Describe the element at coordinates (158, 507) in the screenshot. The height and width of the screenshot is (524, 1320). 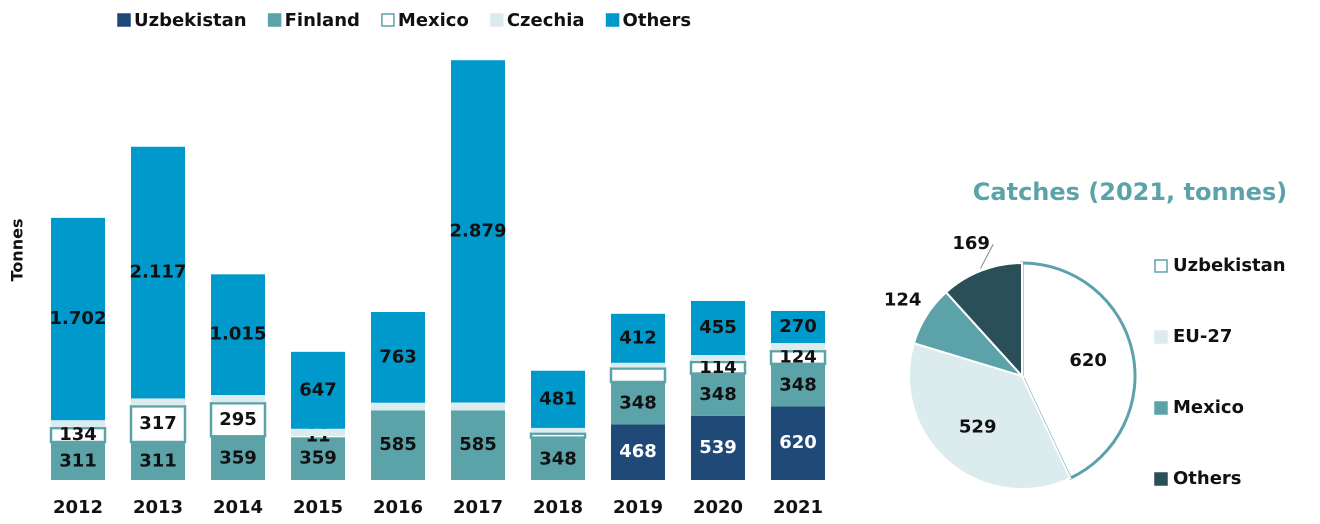
I see `x-tick-label: 2013` at that location.